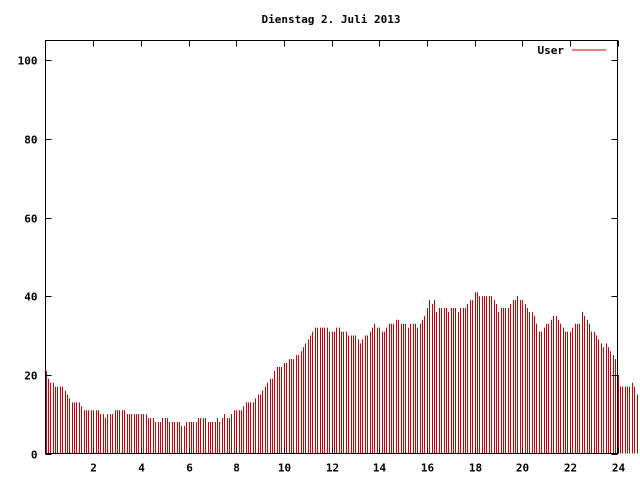 The width and height of the screenshot is (640, 480). Describe the element at coordinates (30, 219) in the screenshot. I see `y-tick-label: 60` at that location.